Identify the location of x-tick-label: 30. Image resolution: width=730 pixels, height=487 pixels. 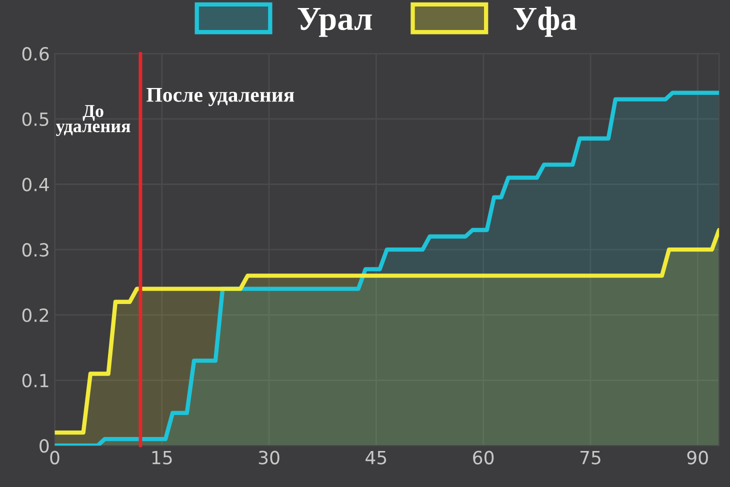
(269, 457).